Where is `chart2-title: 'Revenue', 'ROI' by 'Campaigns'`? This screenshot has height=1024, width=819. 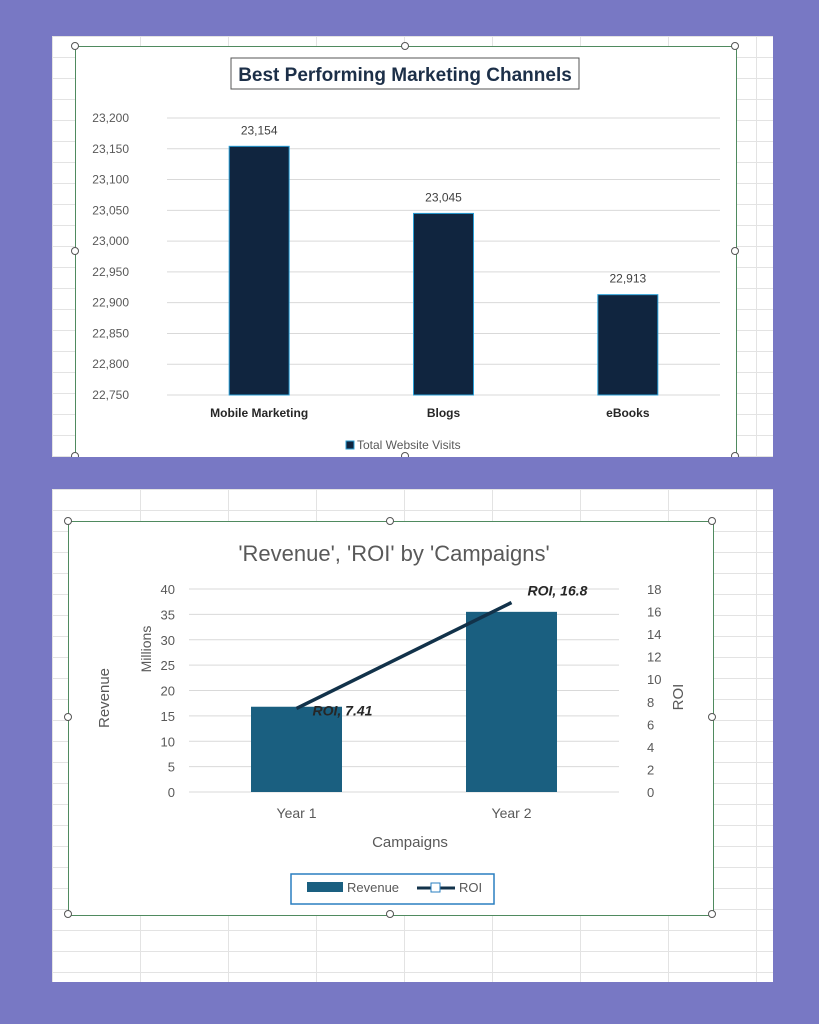 chart2-title: 'Revenue', 'ROI' by 'Campaigns' is located at coordinates (393, 553).